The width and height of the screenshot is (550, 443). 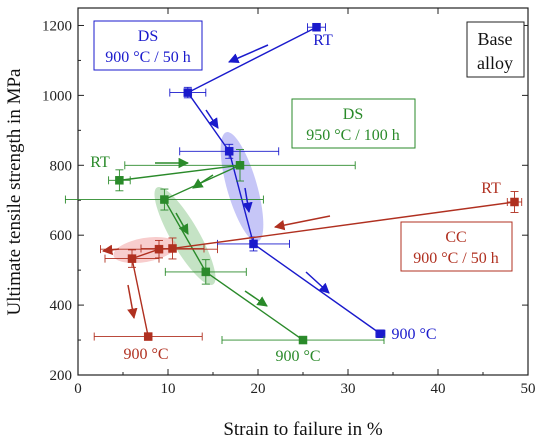 What do you see at coordinates (145, 354) in the screenshot?
I see `label-cc900-900: 900 °C` at bounding box center [145, 354].